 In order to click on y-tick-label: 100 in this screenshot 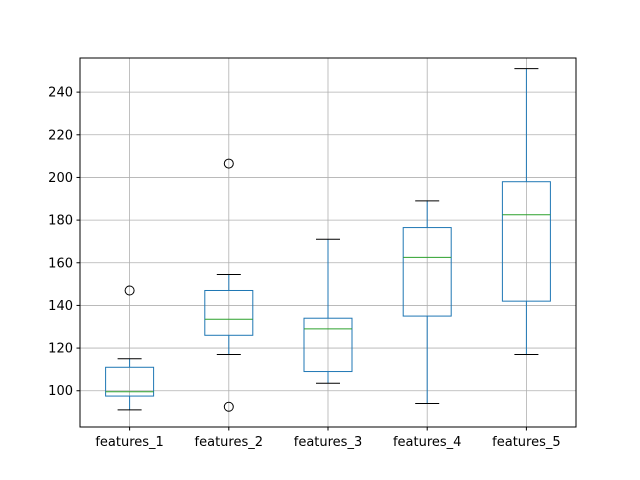, I will do `click(60, 391)`.